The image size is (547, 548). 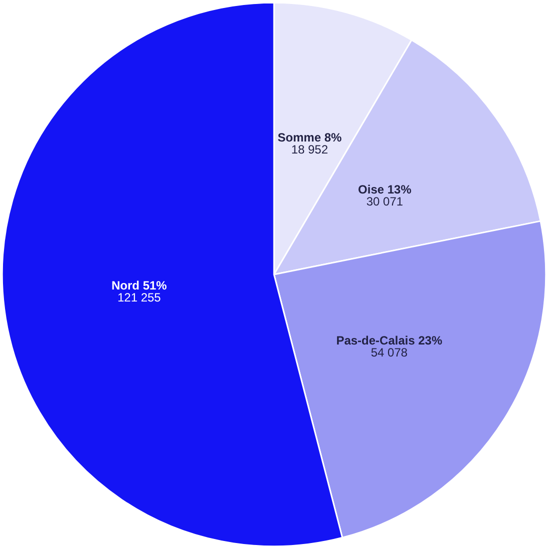 I want to click on slice-label: Somme 8% 18 952, so click(x=310, y=143).